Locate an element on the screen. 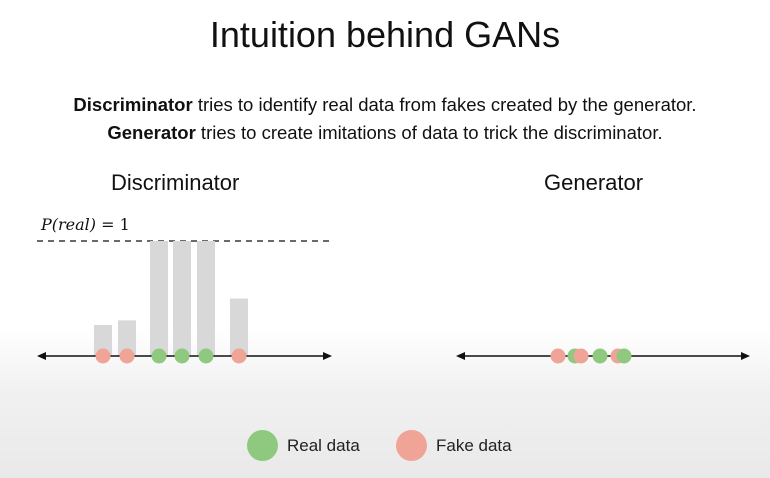 The image size is (770, 478). threshold-label-prefix: P(real) is located at coordinates (71, 224).